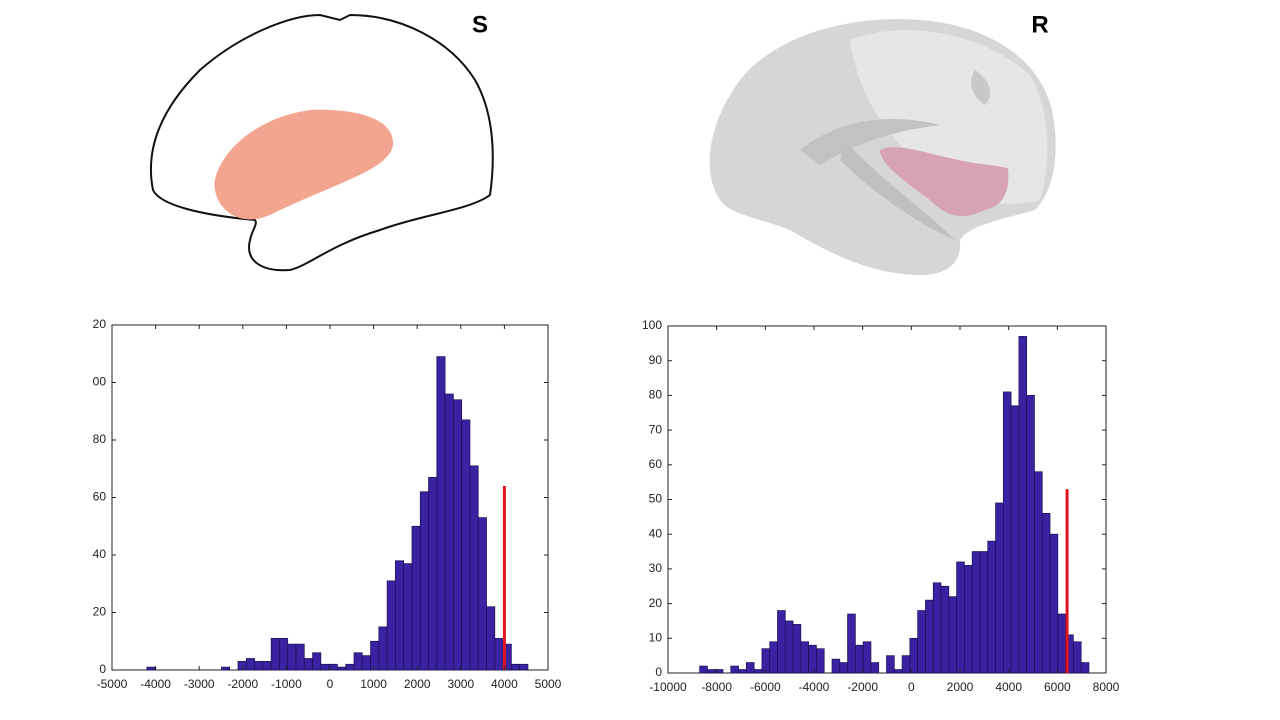 The image size is (1280, 720). What do you see at coordinates (100, 382) in the screenshot?
I see `y-tick-label: 00` at bounding box center [100, 382].